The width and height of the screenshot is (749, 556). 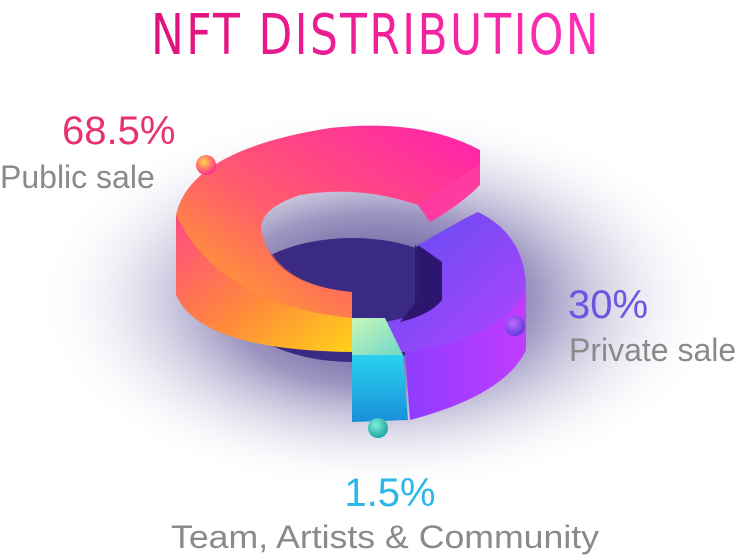 I want to click on slice-public-sale-cut, so click(x=449, y=193).